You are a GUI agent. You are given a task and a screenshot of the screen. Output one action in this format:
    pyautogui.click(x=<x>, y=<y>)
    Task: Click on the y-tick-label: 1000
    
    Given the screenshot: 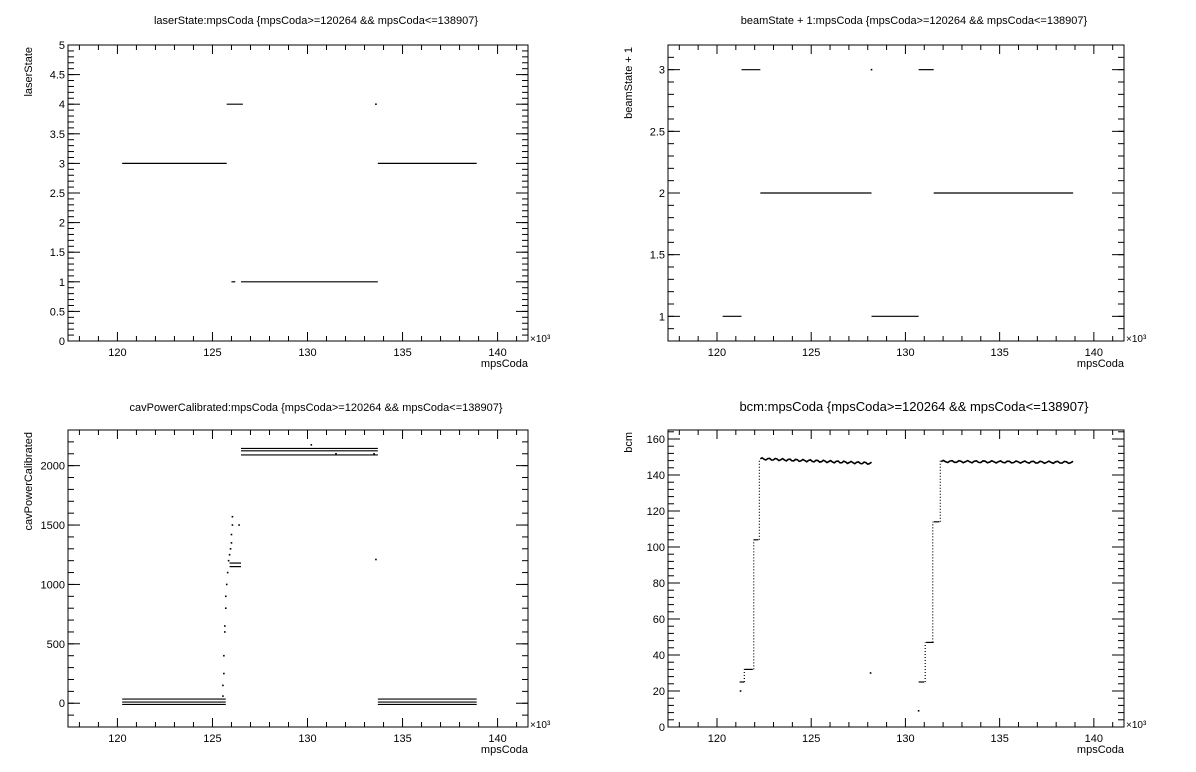 What is the action you would take?
    pyautogui.click(x=53, y=585)
    